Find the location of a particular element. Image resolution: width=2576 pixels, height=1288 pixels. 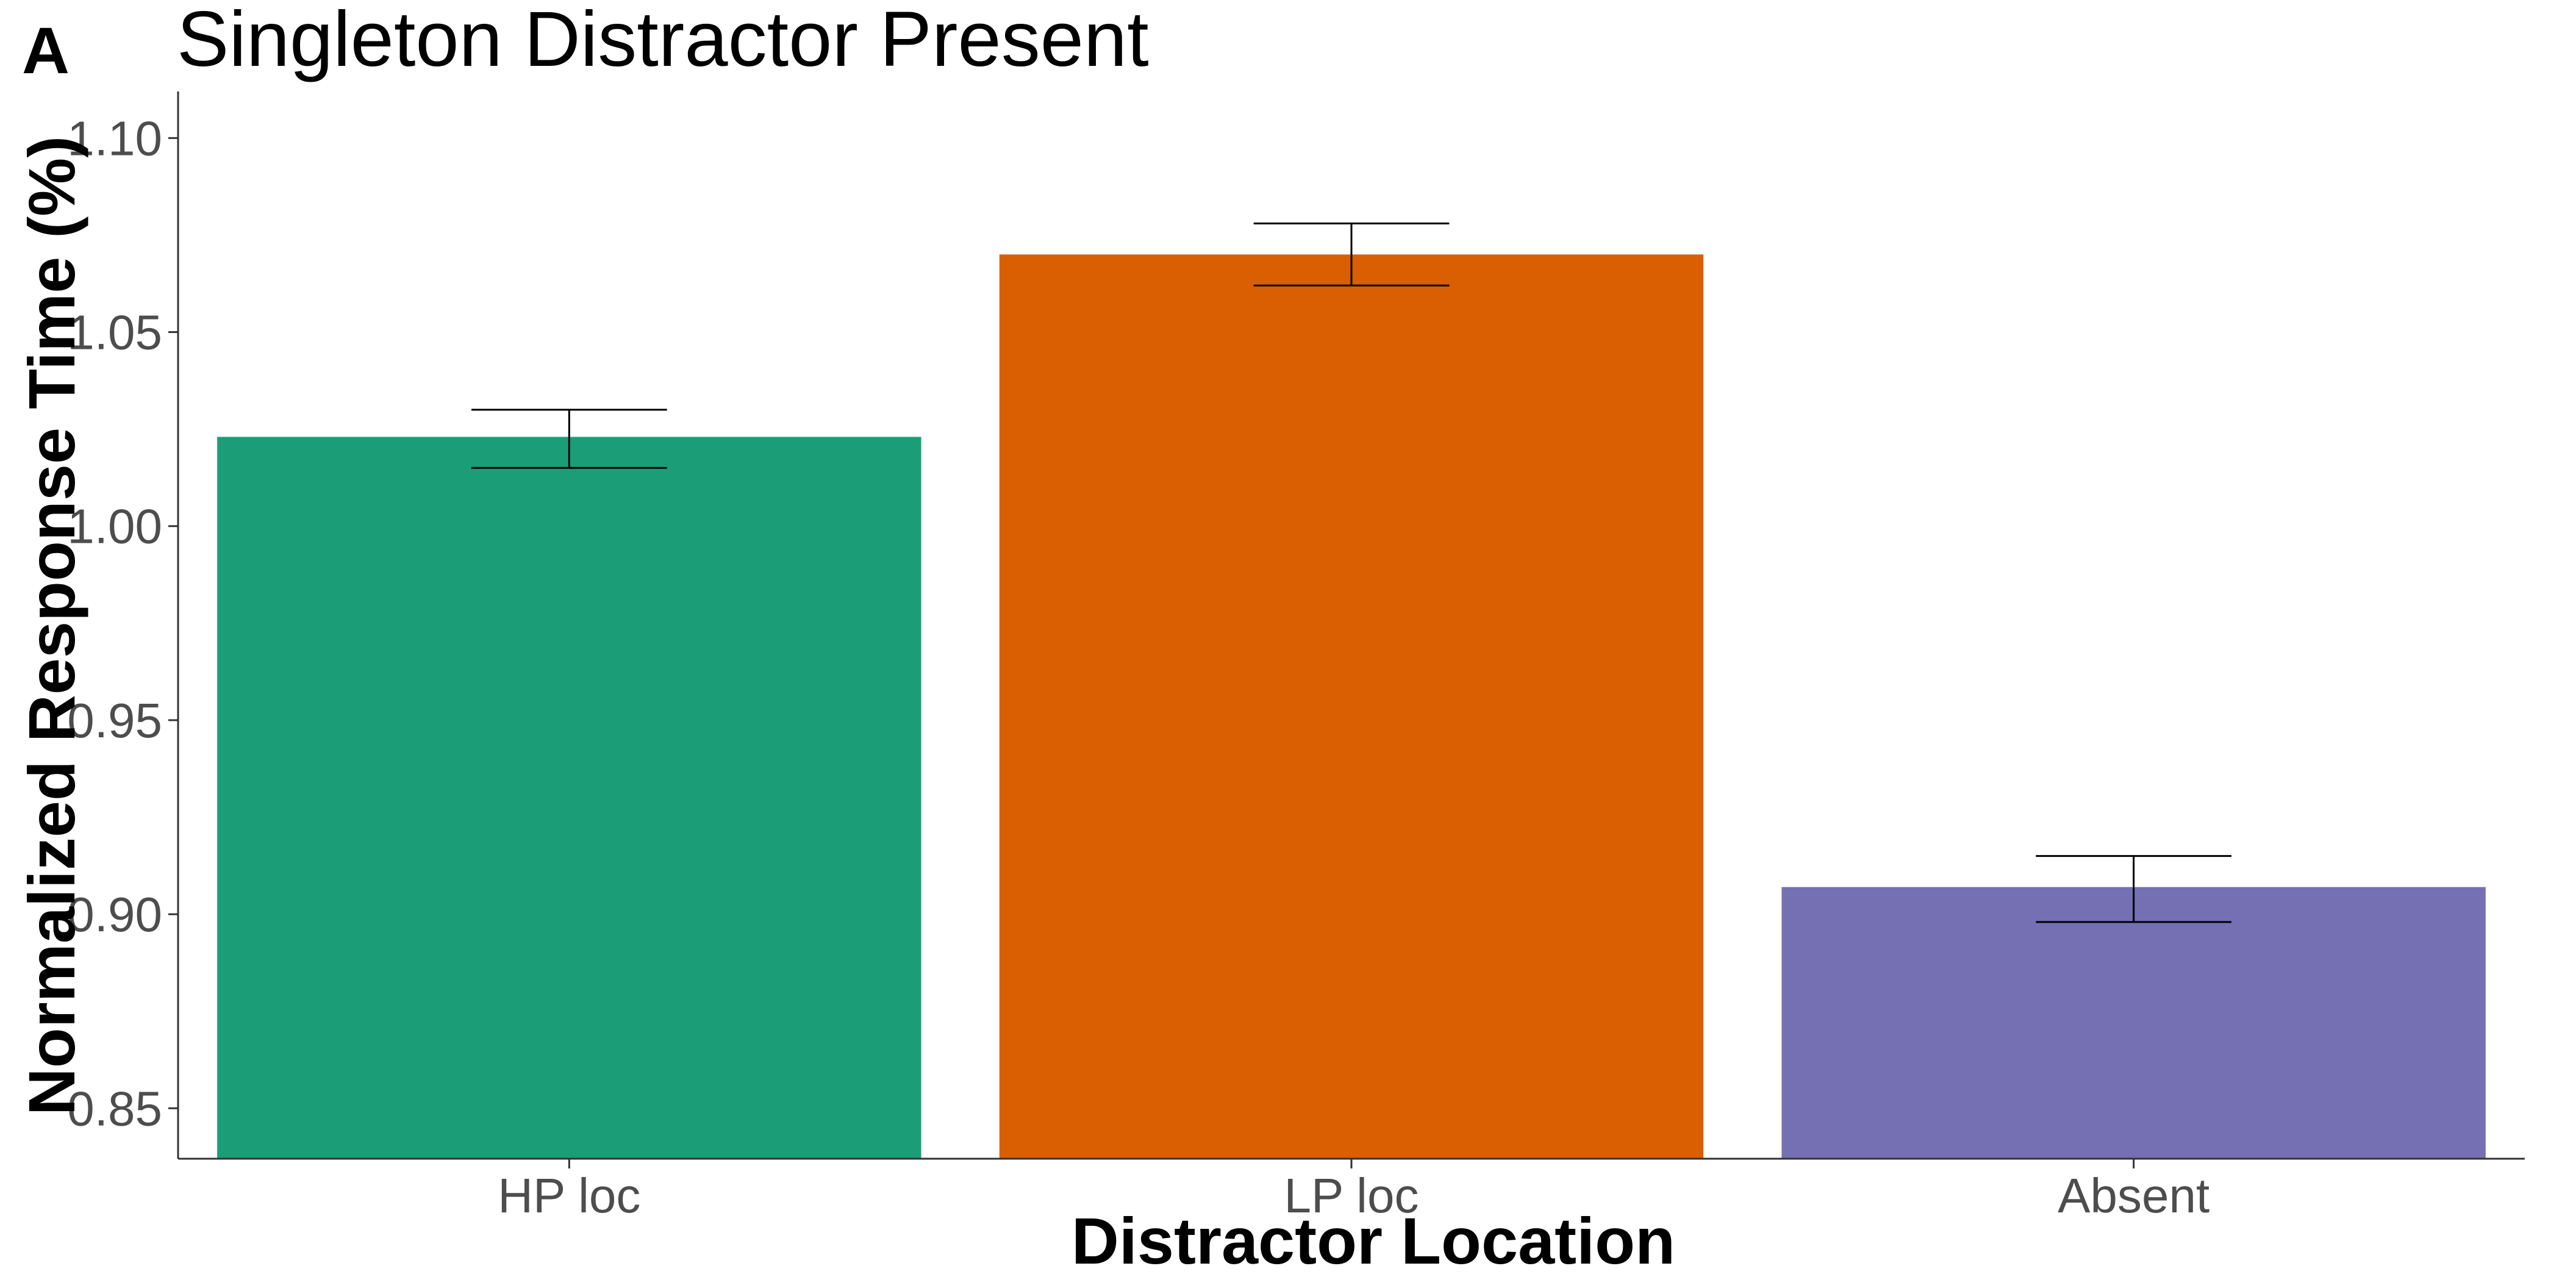

y-tick-label: 0.85 is located at coordinates (114, 1108).